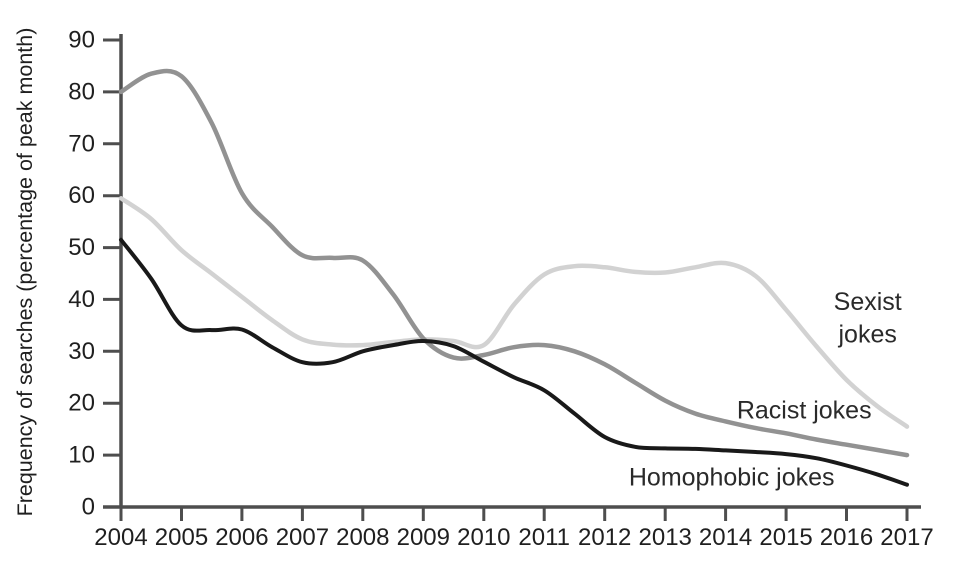  Describe the element at coordinates (765, 389) in the screenshot. I see `series-labels: Sexist jokes Racist jokes Homophobic jokes` at that location.